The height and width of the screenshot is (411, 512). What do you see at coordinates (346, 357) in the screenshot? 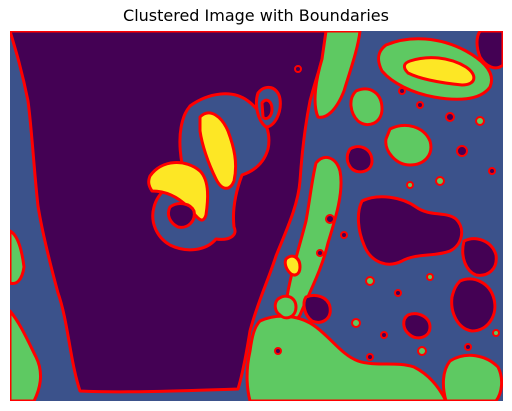
I see `coral-bottom-green` at bounding box center [346, 357].